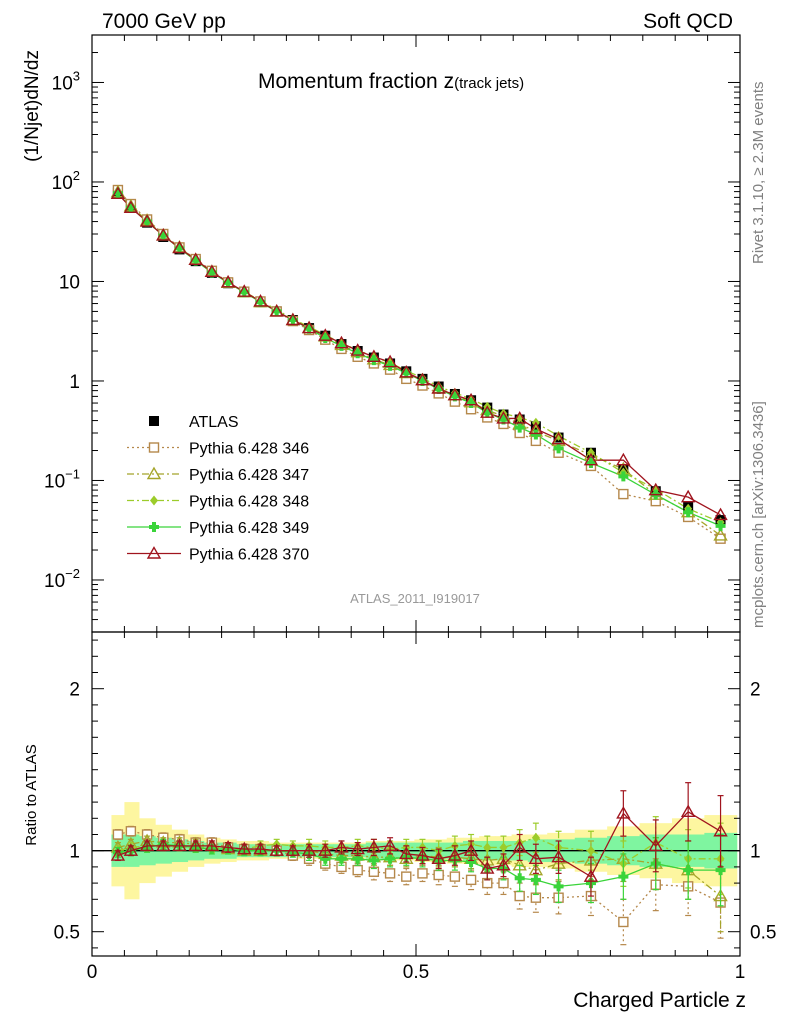 The image size is (786, 1024). What do you see at coordinates (249, 475) in the screenshot?
I see `legend-label: Pythia 6.428 347` at bounding box center [249, 475].